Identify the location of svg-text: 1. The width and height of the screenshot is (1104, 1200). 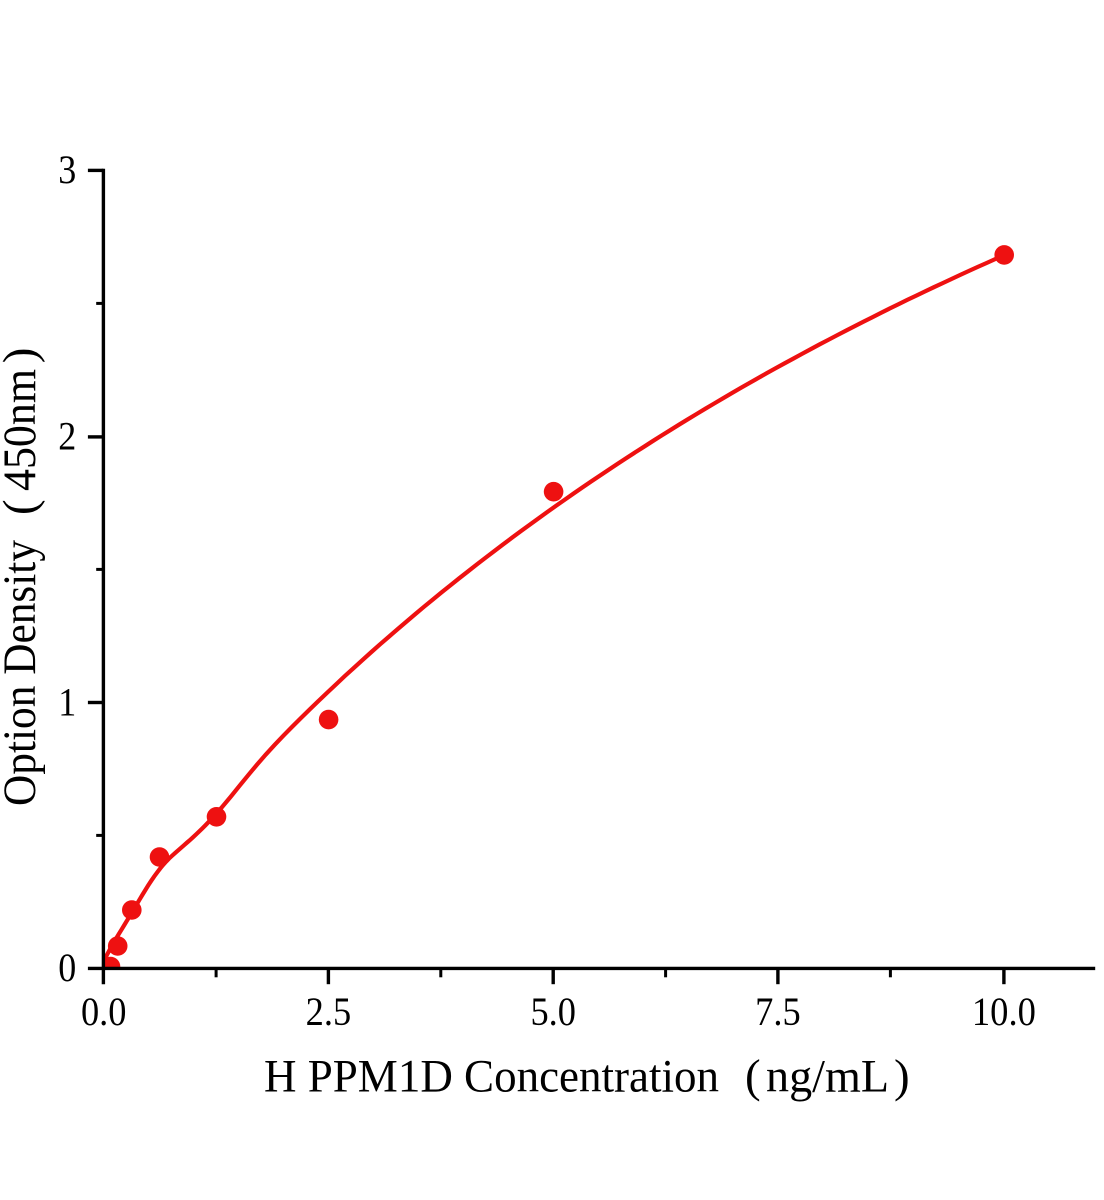
(67, 701).